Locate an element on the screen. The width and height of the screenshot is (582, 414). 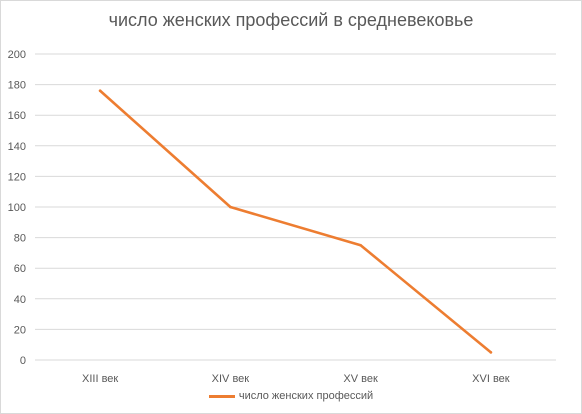
y-tick-label: 80 is located at coordinates (20, 239).